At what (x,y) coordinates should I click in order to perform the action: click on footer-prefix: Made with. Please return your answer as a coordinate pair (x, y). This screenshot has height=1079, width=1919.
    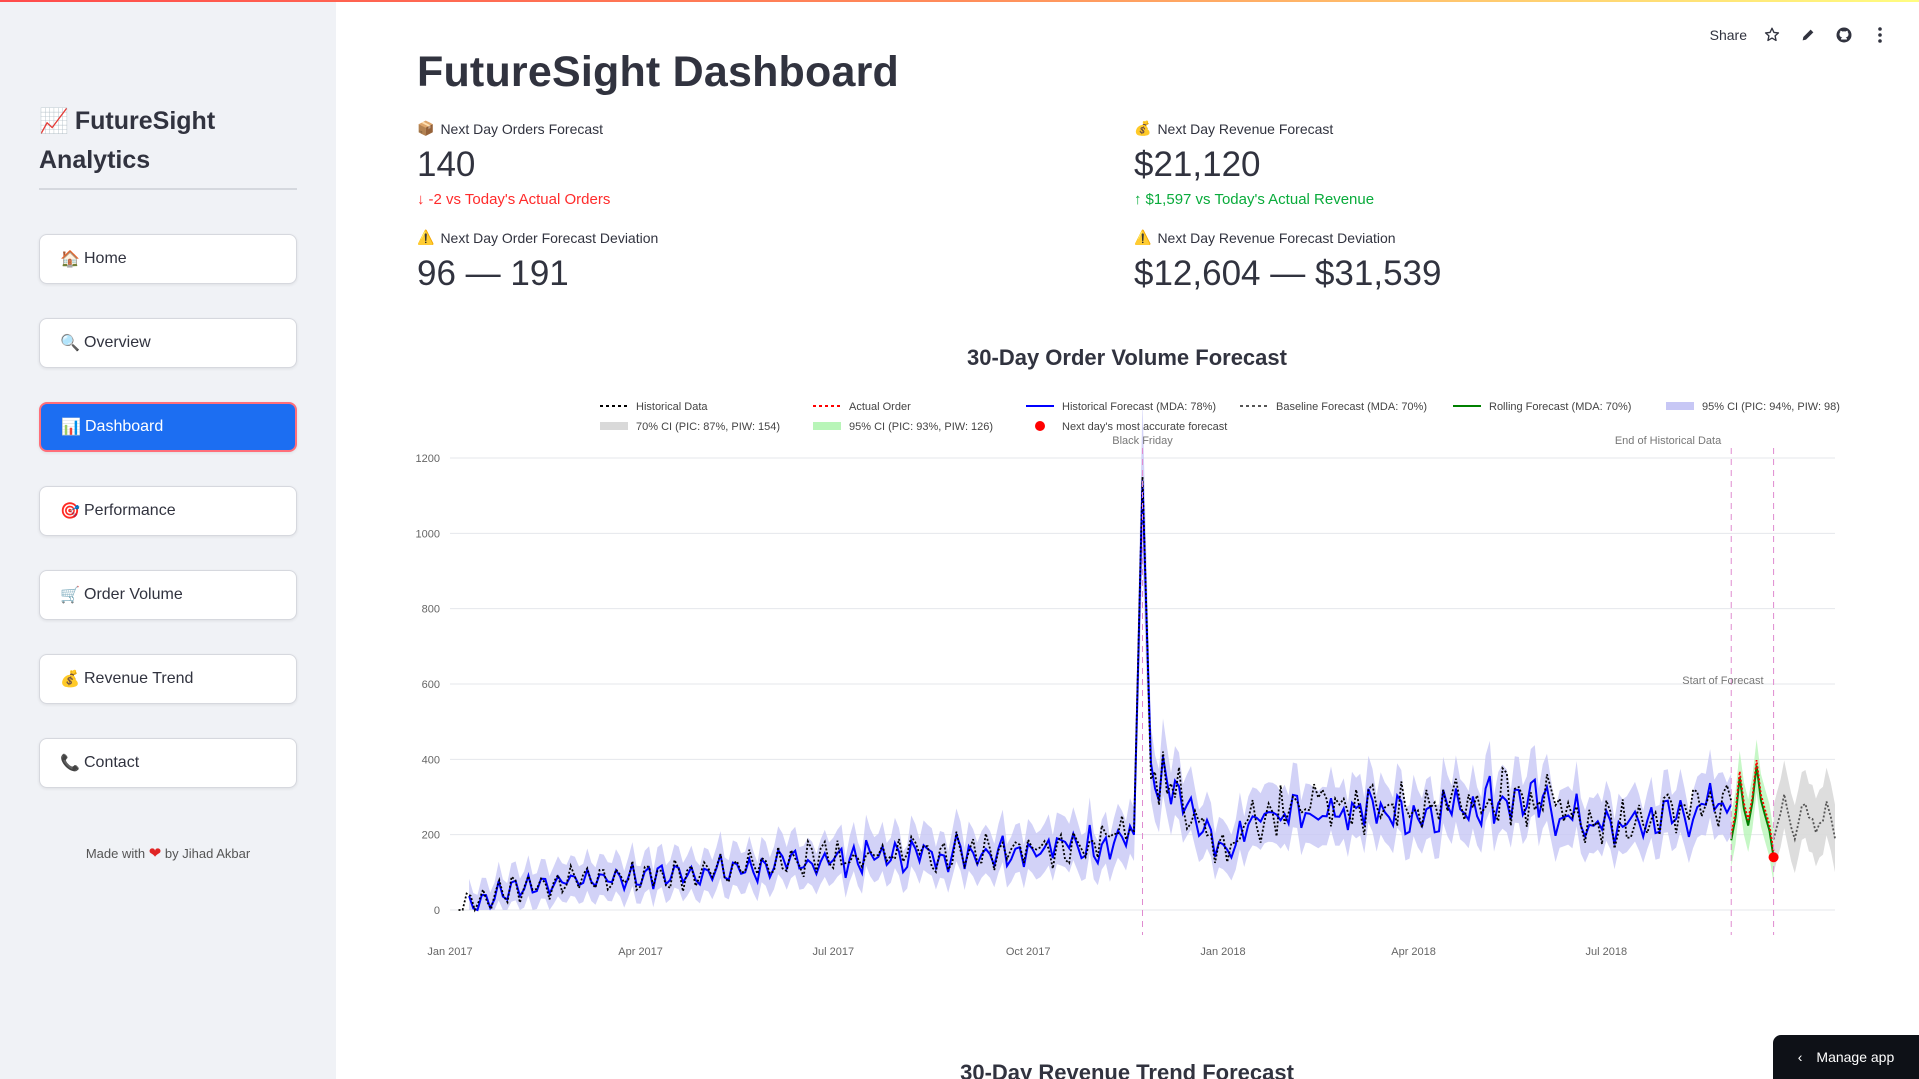
    Looking at the image, I should click on (115, 853).